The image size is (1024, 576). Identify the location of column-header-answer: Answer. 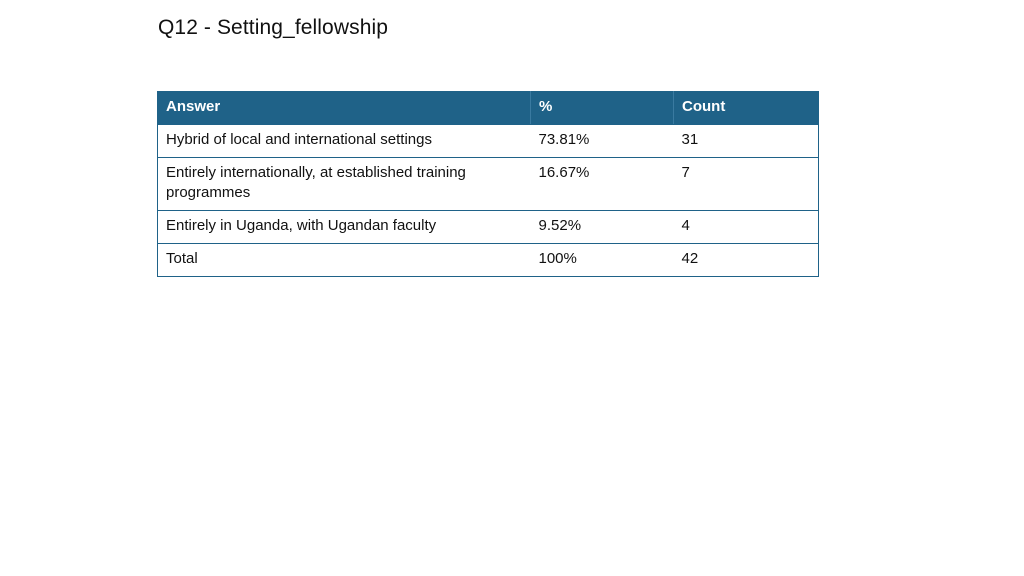
(344, 108).